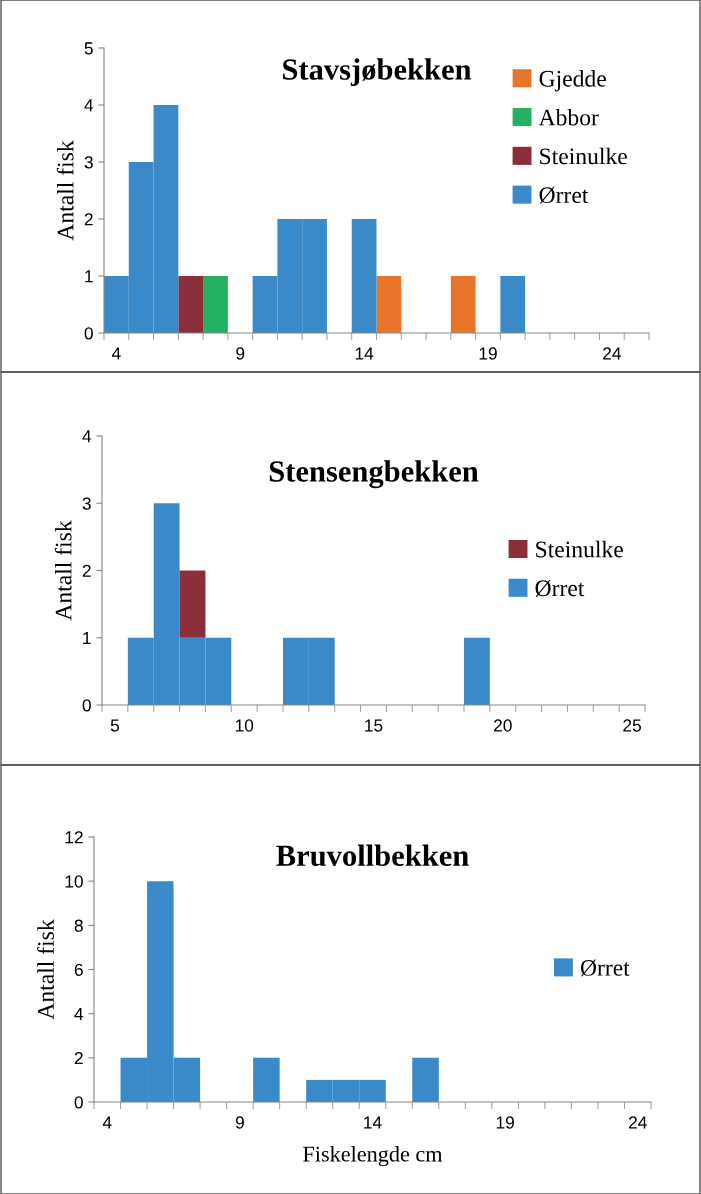  What do you see at coordinates (373, 1156) in the screenshot?
I see `x-axis-title: Fiskelengde cm` at bounding box center [373, 1156].